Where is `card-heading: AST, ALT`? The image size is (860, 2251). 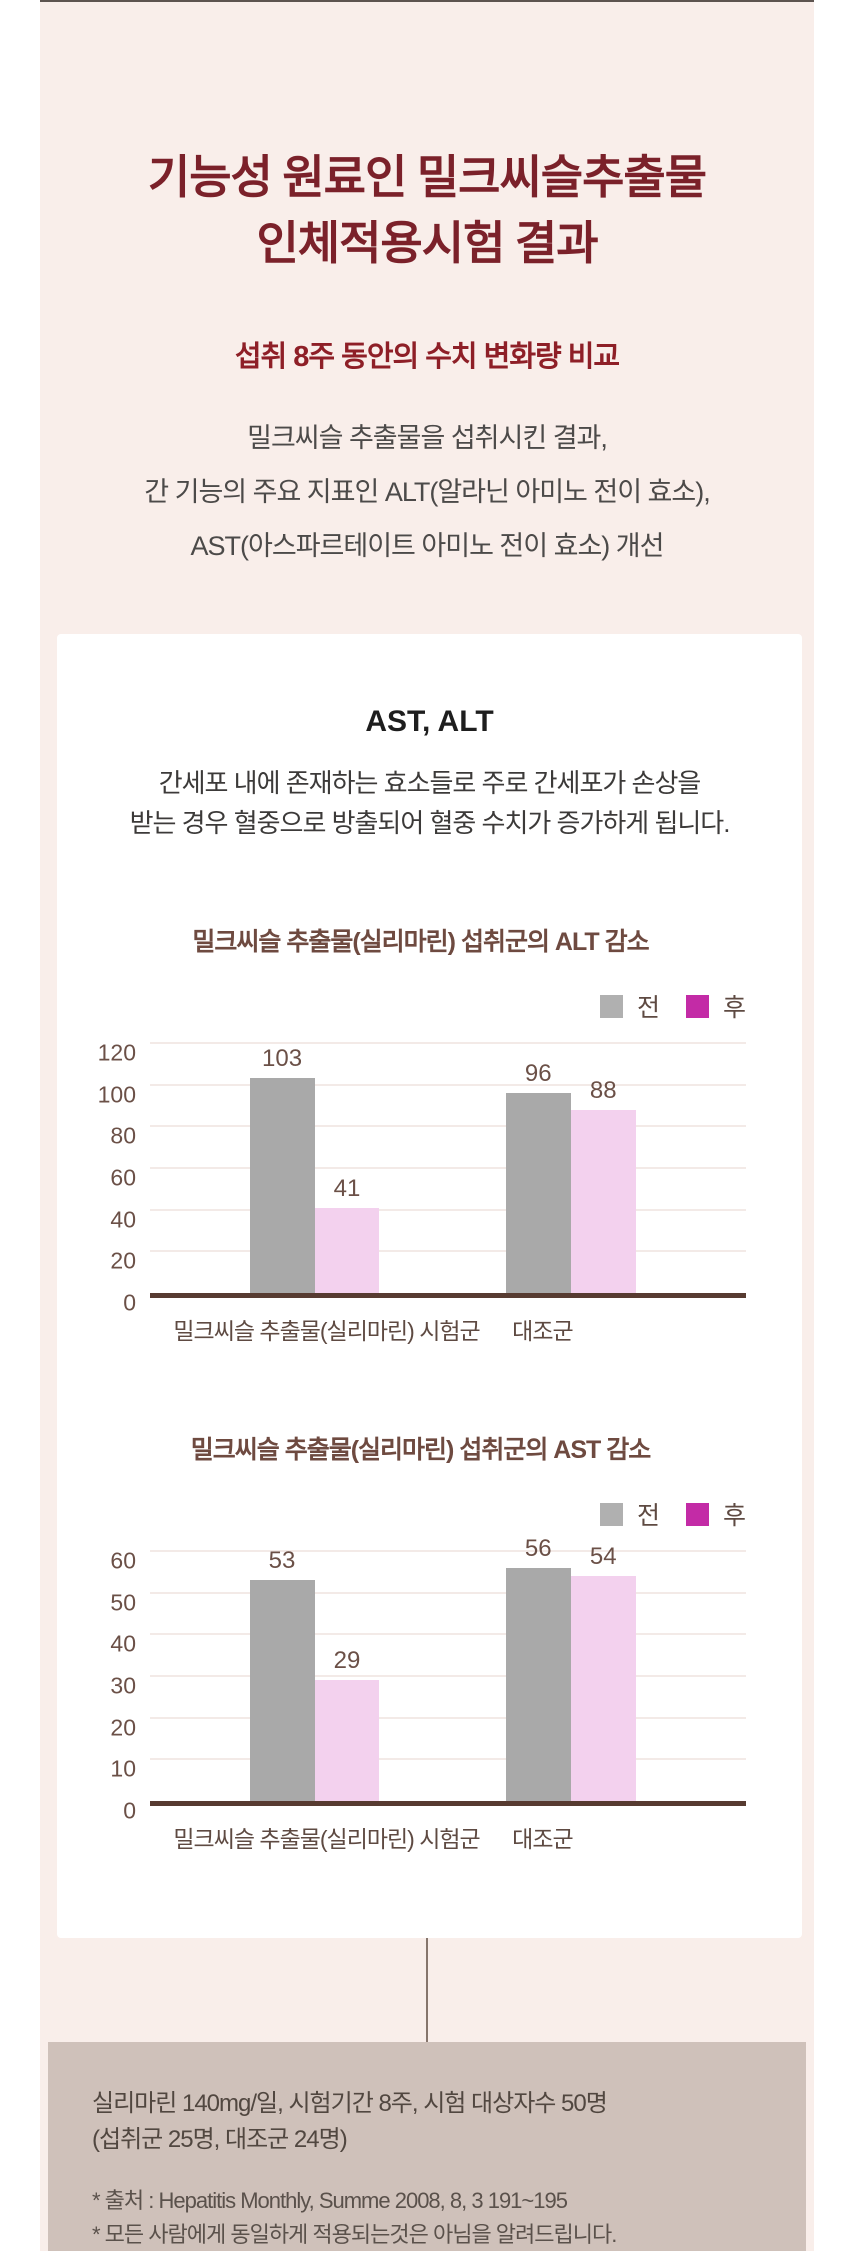
card-heading: AST, ALT is located at coordinates (429, 721).